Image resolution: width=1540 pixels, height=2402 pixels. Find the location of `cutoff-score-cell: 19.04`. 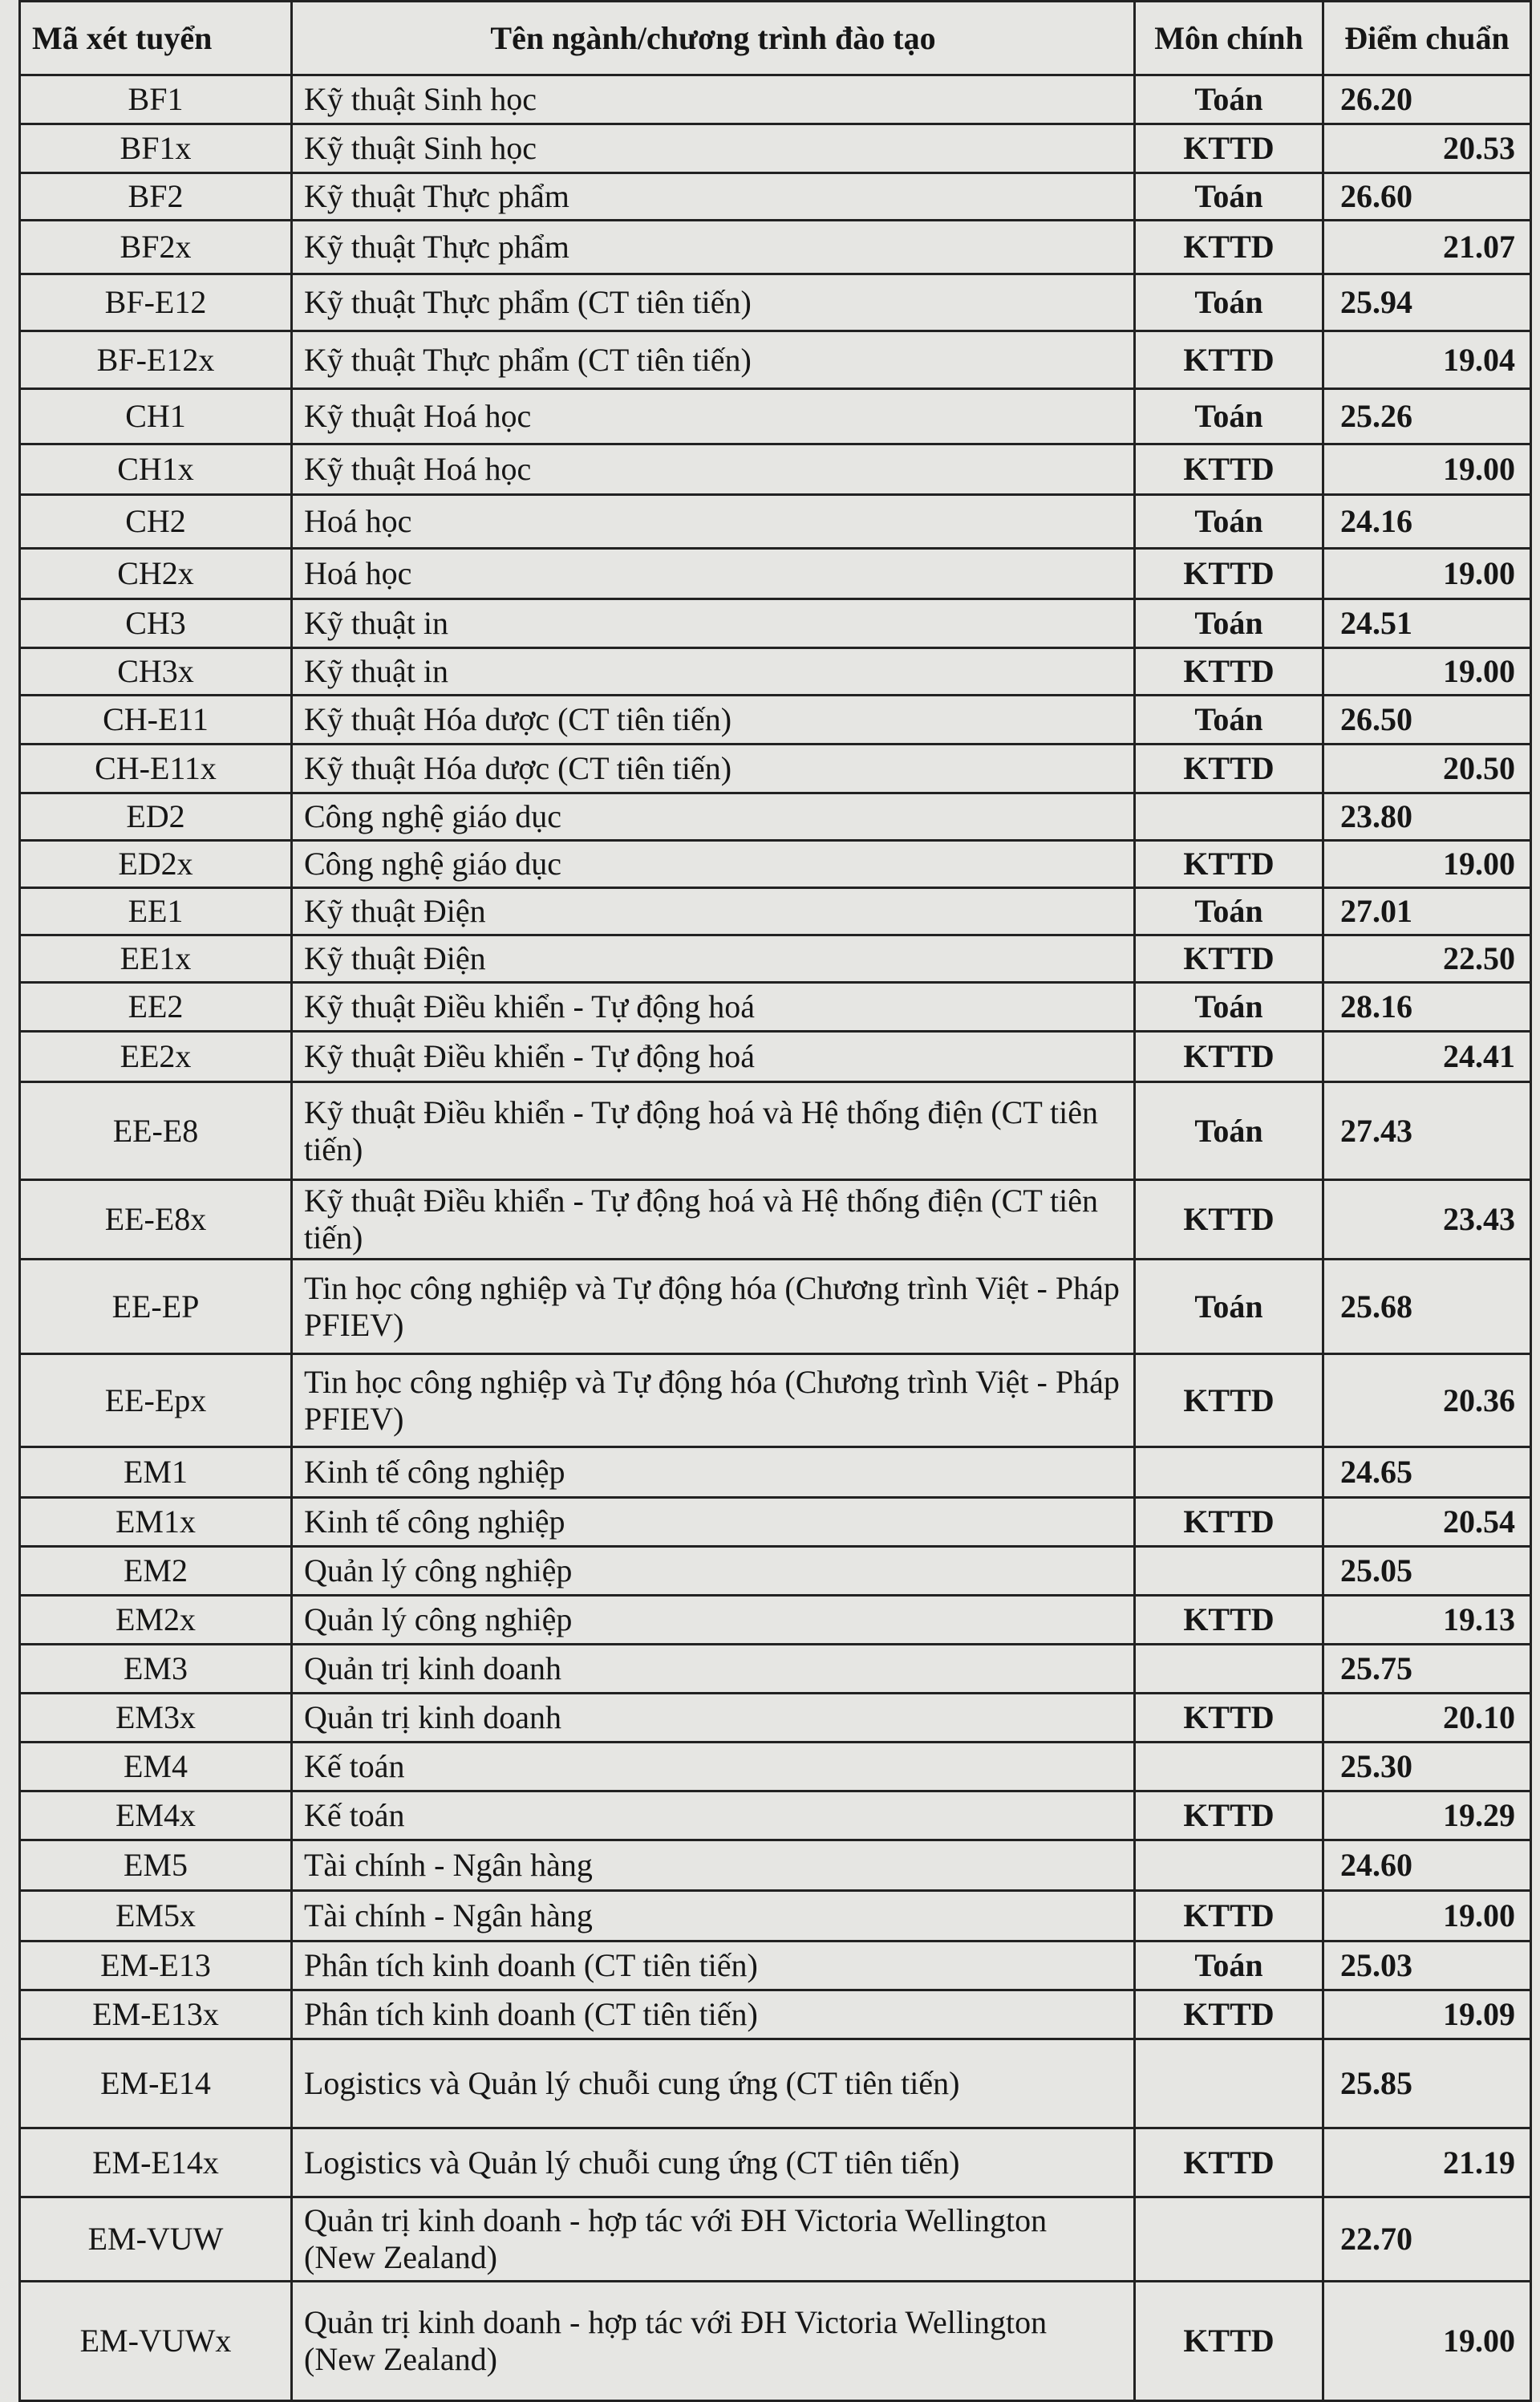

cutoff-score-cell: 19.04 is located at coordinates (1427, 360).